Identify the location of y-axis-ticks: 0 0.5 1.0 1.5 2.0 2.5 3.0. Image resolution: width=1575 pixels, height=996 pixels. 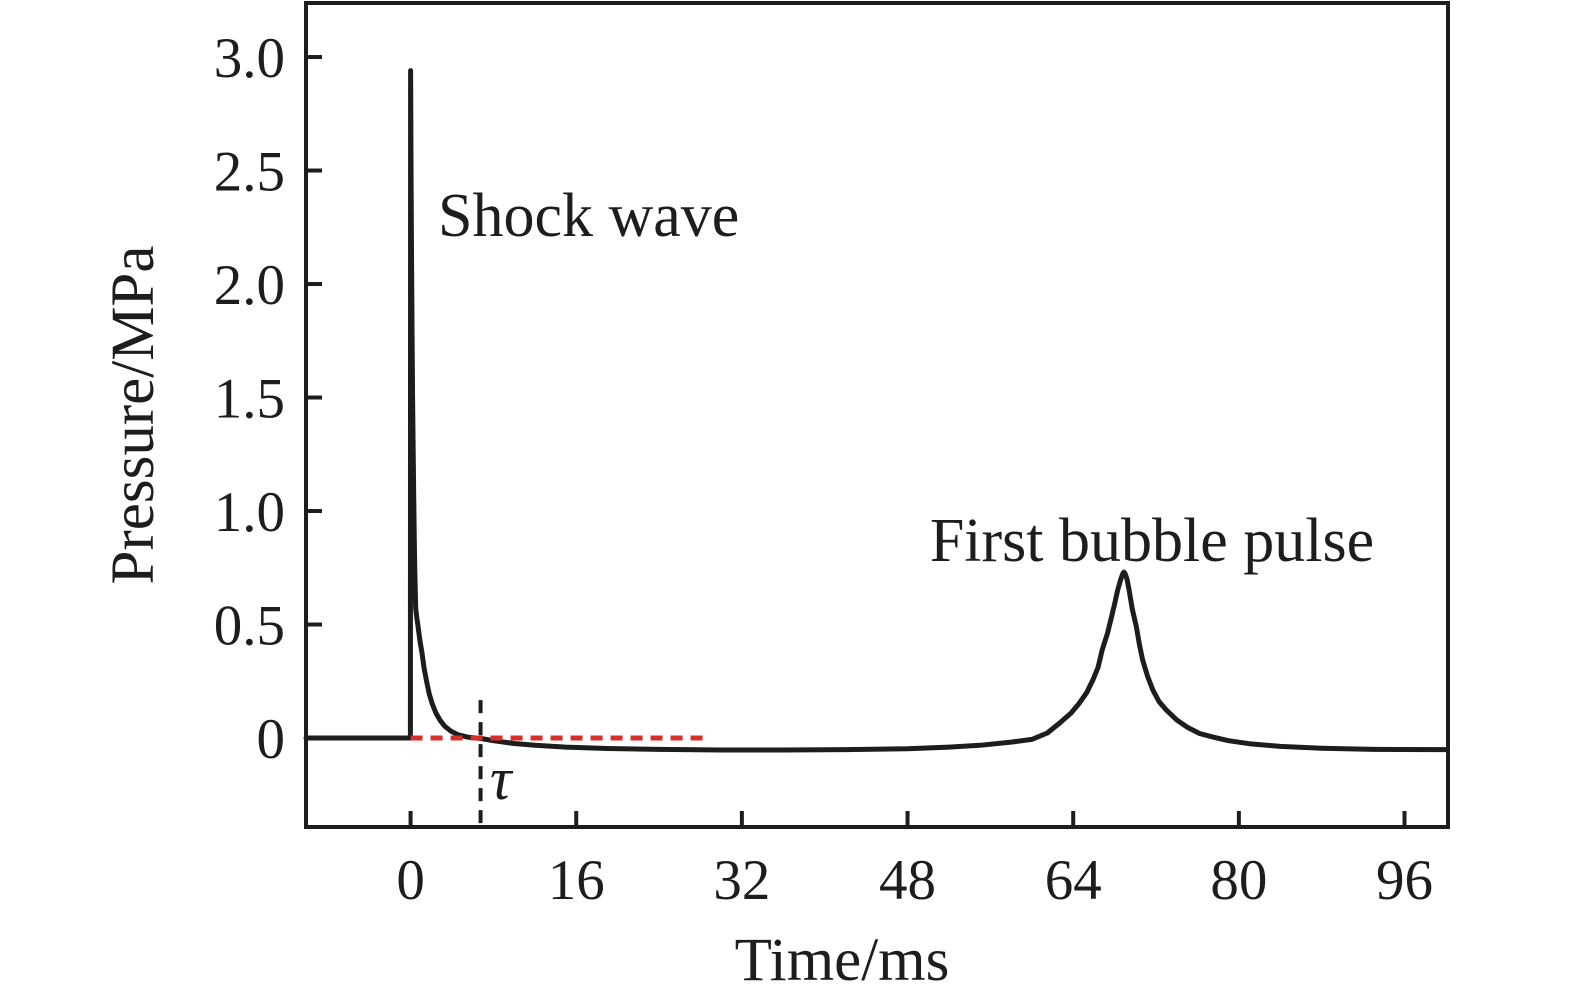
(268, 399).